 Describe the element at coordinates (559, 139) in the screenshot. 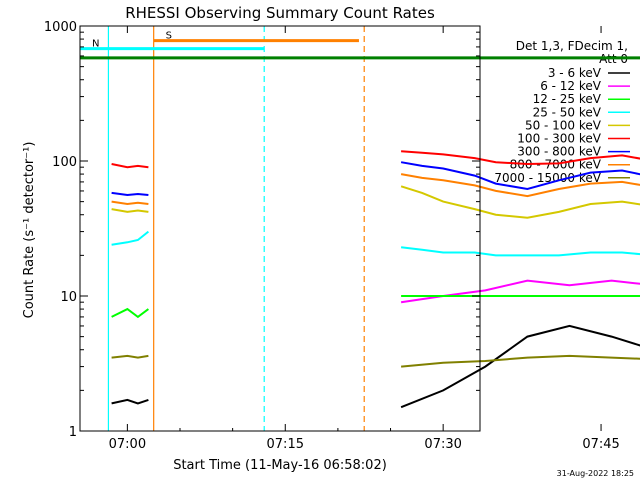

I see `legend-label-100-300-kev: 100 - 300 keV` at that location.